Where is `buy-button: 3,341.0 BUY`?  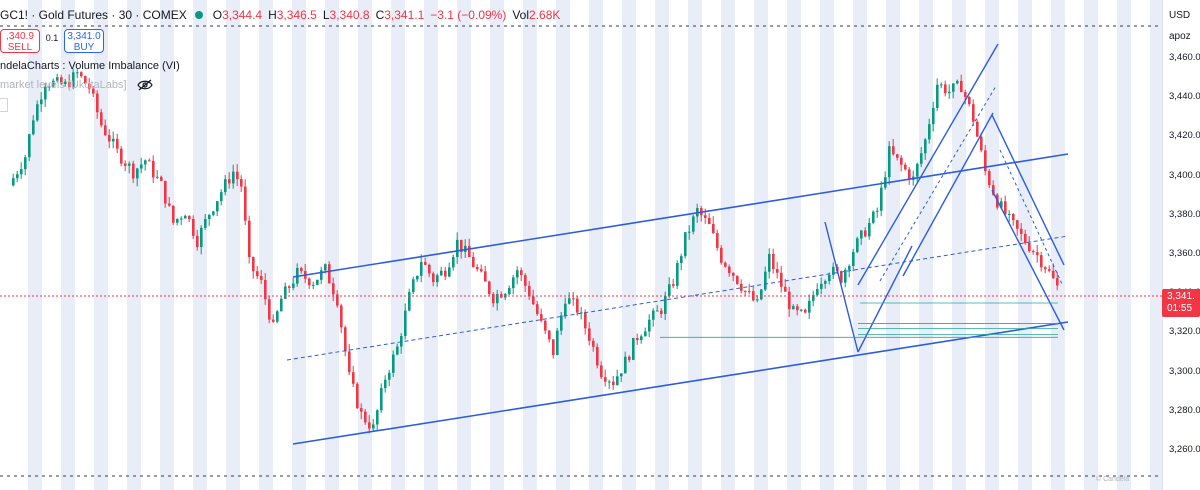 buy-button: 3,341.0 BUY is located at coordinates (84, 41).